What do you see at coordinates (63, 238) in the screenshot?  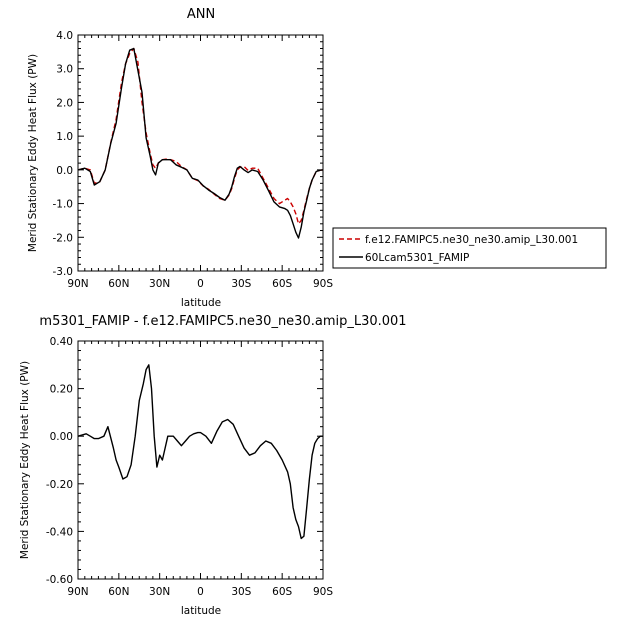 I see `y-tick-label: -2.0` at bounding box center [63, 238].